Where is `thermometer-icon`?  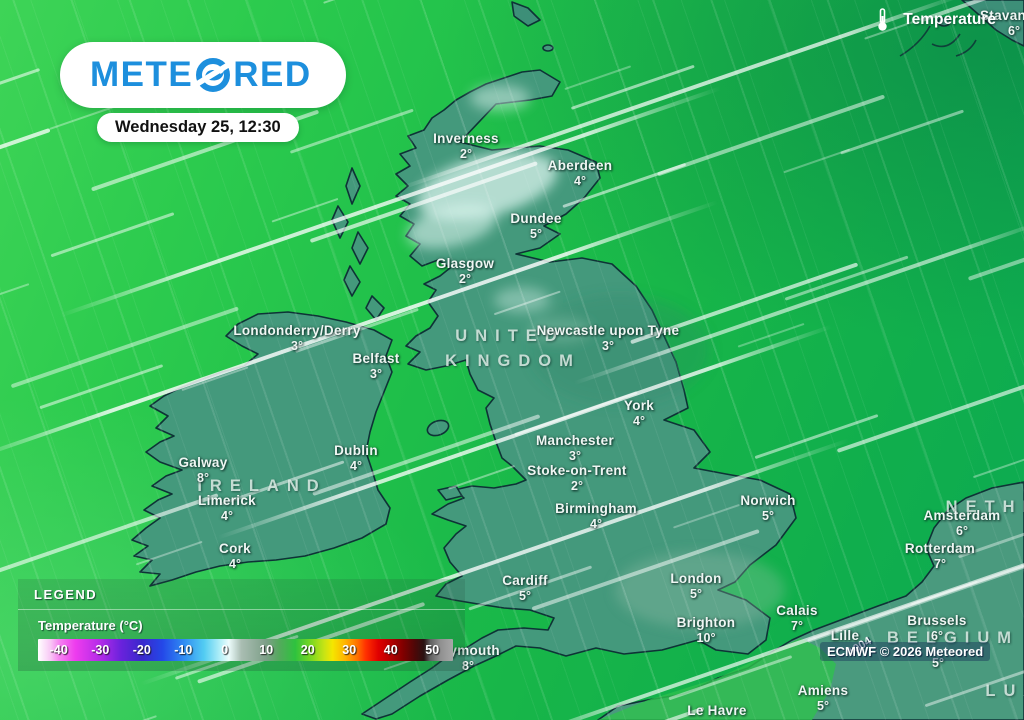 thermometer-icon is located at coordinates (882, 19).